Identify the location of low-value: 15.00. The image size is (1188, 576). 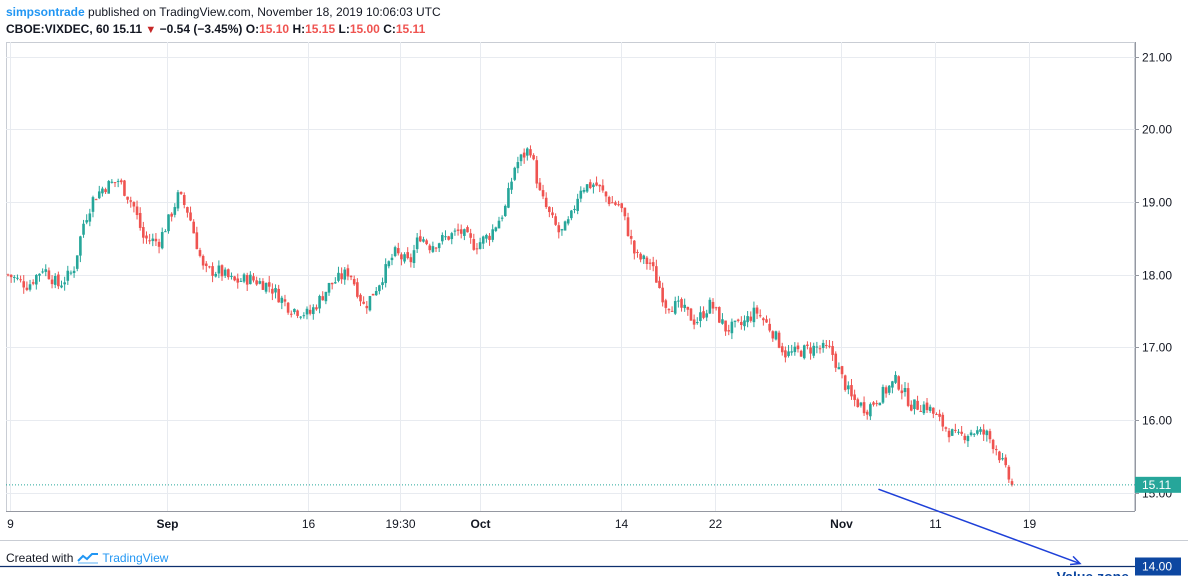
(364, 29).